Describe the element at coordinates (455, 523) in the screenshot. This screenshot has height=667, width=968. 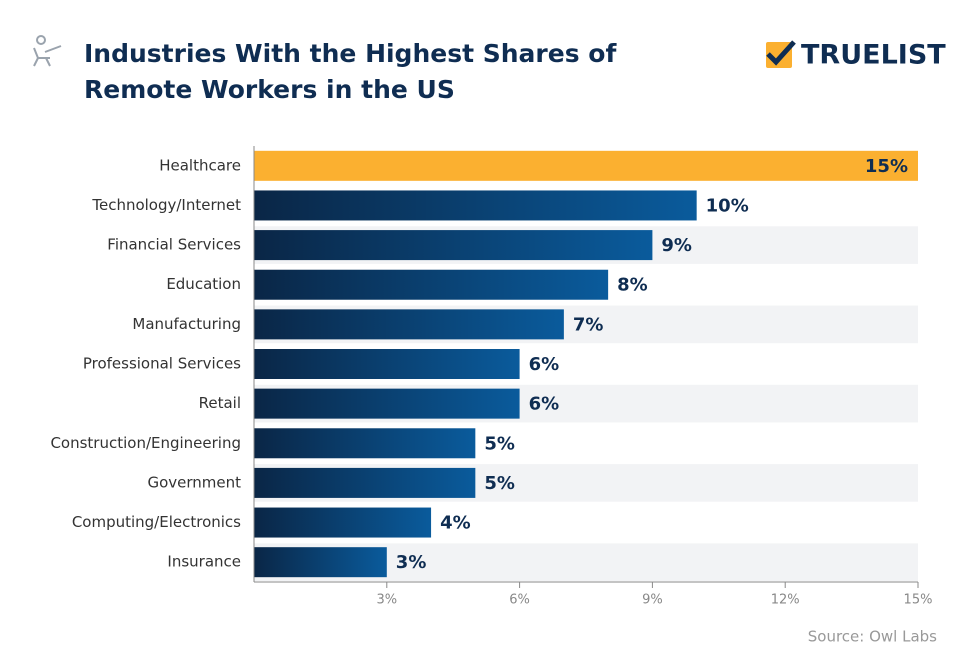
I see `value-label: 4%` at that location.